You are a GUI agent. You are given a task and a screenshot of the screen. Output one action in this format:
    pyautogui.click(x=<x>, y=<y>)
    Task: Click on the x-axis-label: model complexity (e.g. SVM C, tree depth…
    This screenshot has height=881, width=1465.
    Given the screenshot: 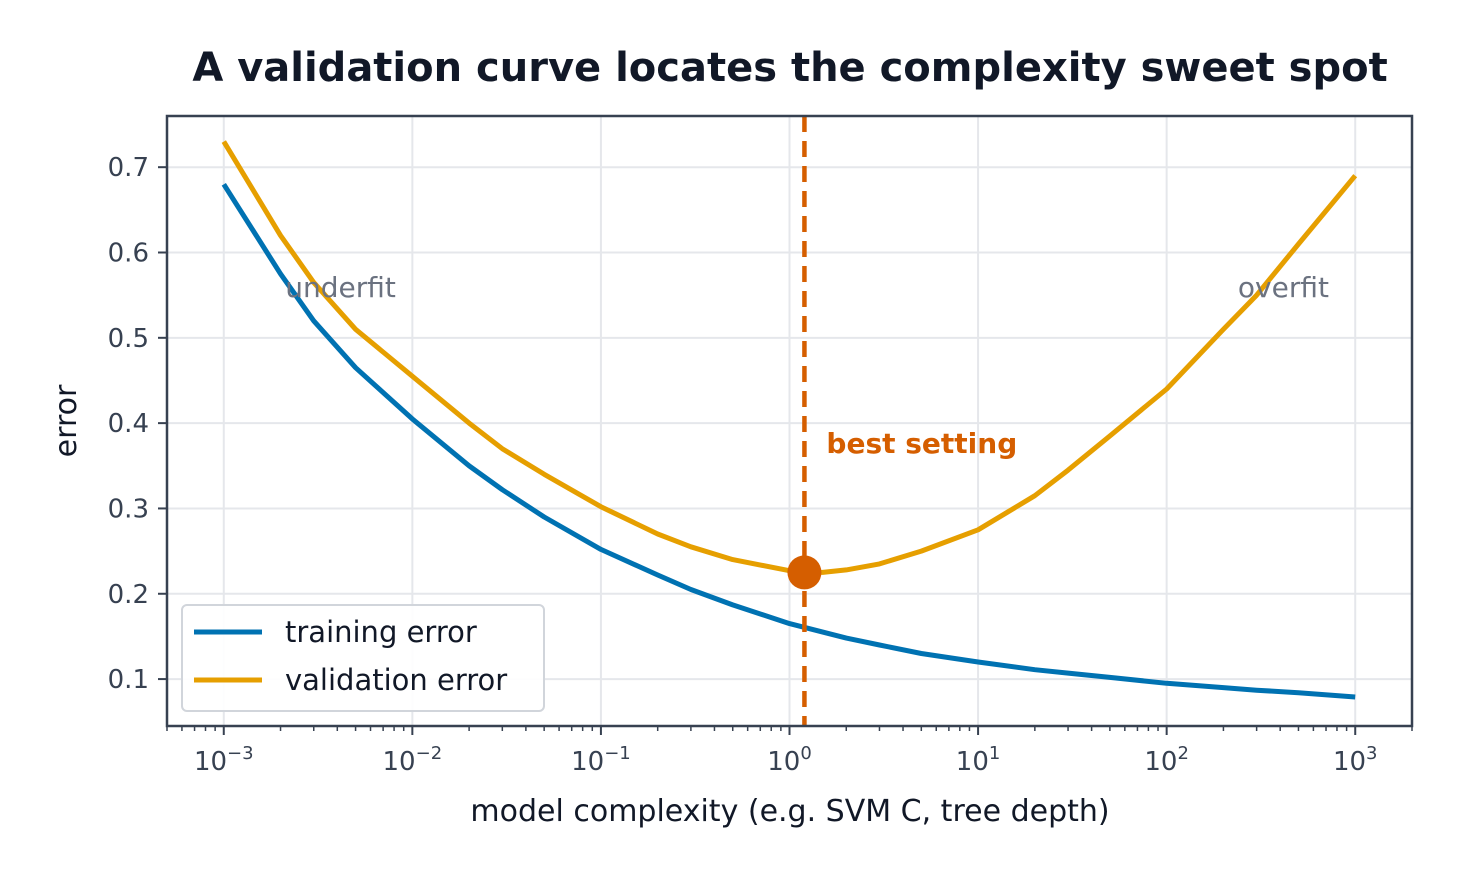 What is the action you would take?
    pyautogui.click(x=789, y=811)
    